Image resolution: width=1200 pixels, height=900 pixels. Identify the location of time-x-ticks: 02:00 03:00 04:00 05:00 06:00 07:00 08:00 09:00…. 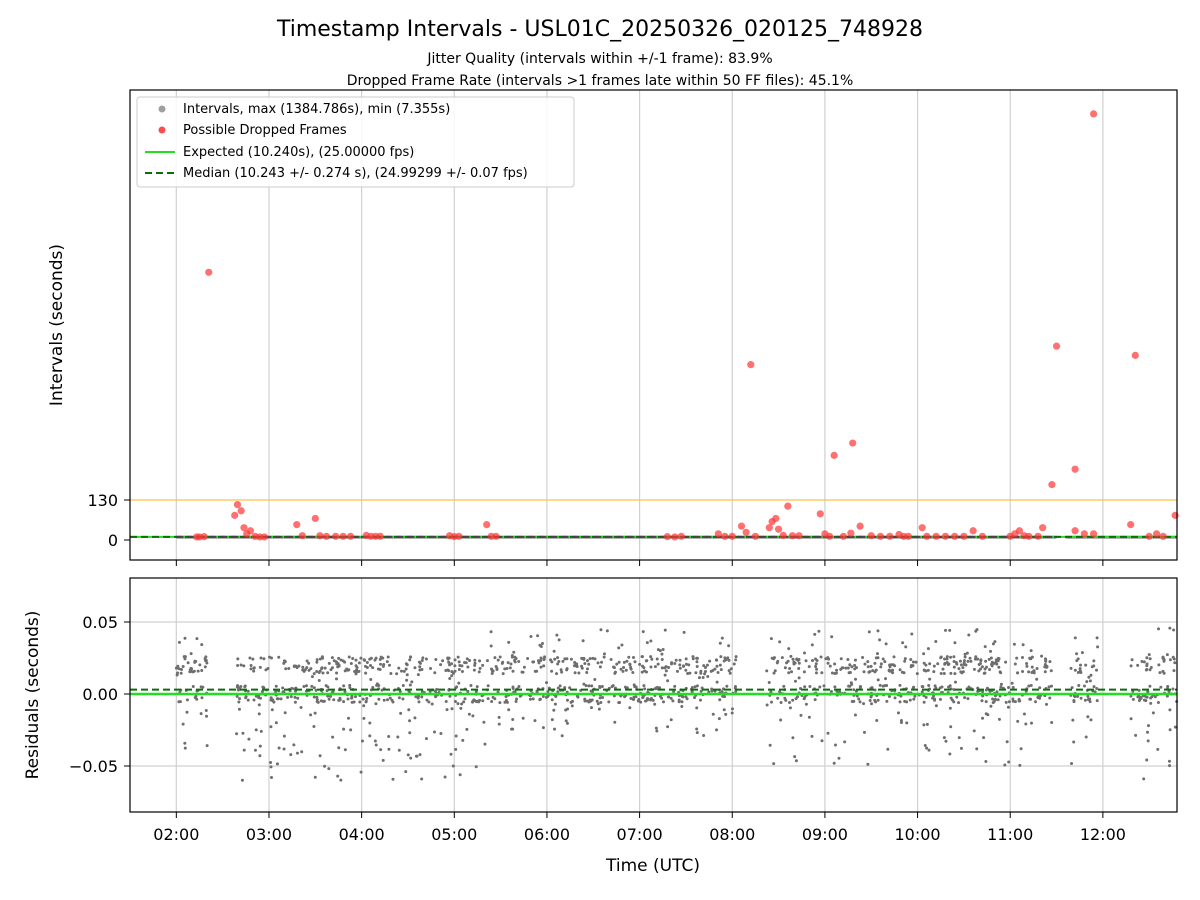
(639, 828).